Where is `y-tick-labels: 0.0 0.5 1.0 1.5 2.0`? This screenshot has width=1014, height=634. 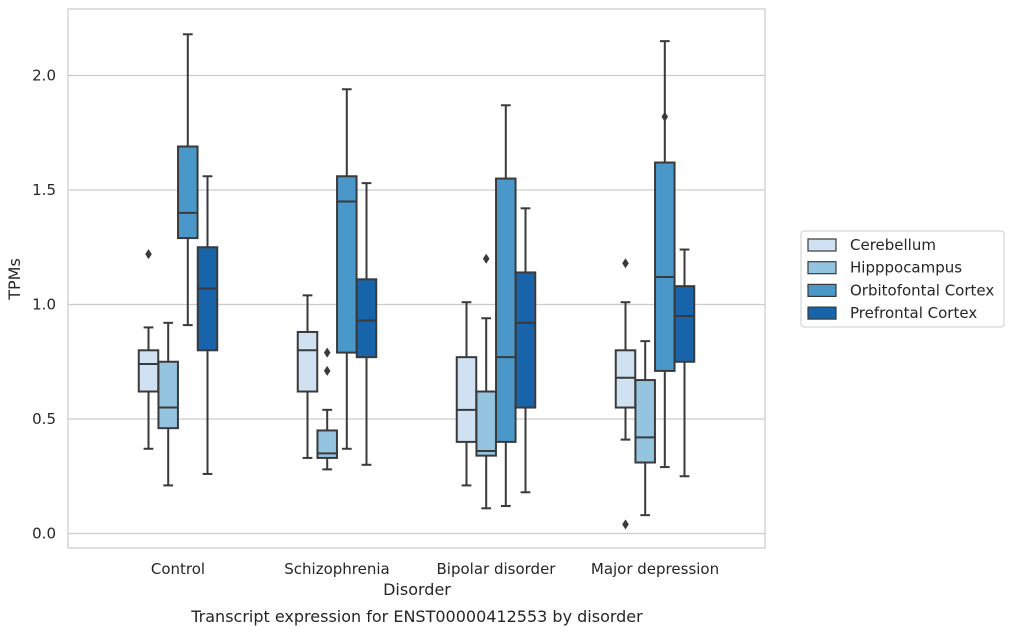 y-tick-labels: 0.0 0.5 1.0 1.5 2.0 is located at coordinates (44, 305).